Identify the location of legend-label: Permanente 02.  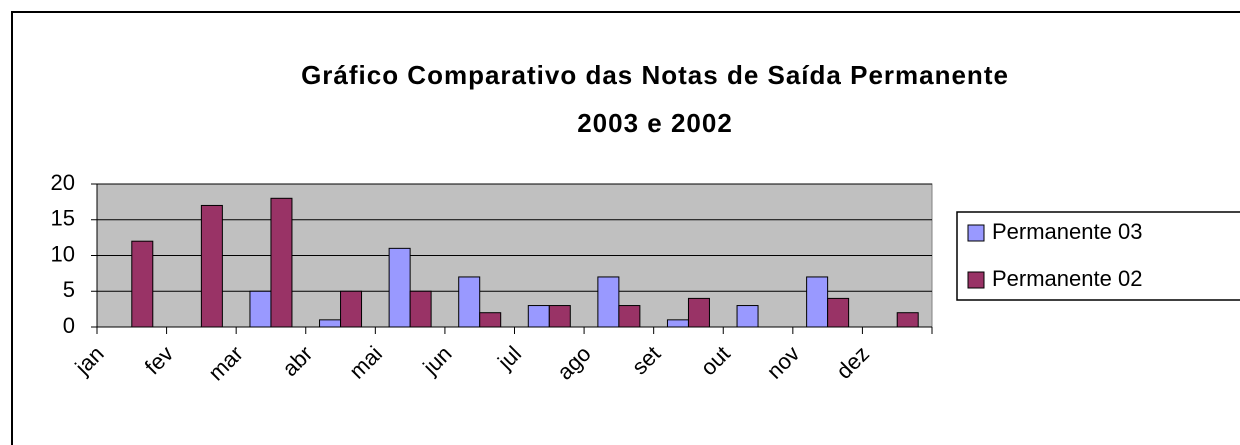
(1067, 278).